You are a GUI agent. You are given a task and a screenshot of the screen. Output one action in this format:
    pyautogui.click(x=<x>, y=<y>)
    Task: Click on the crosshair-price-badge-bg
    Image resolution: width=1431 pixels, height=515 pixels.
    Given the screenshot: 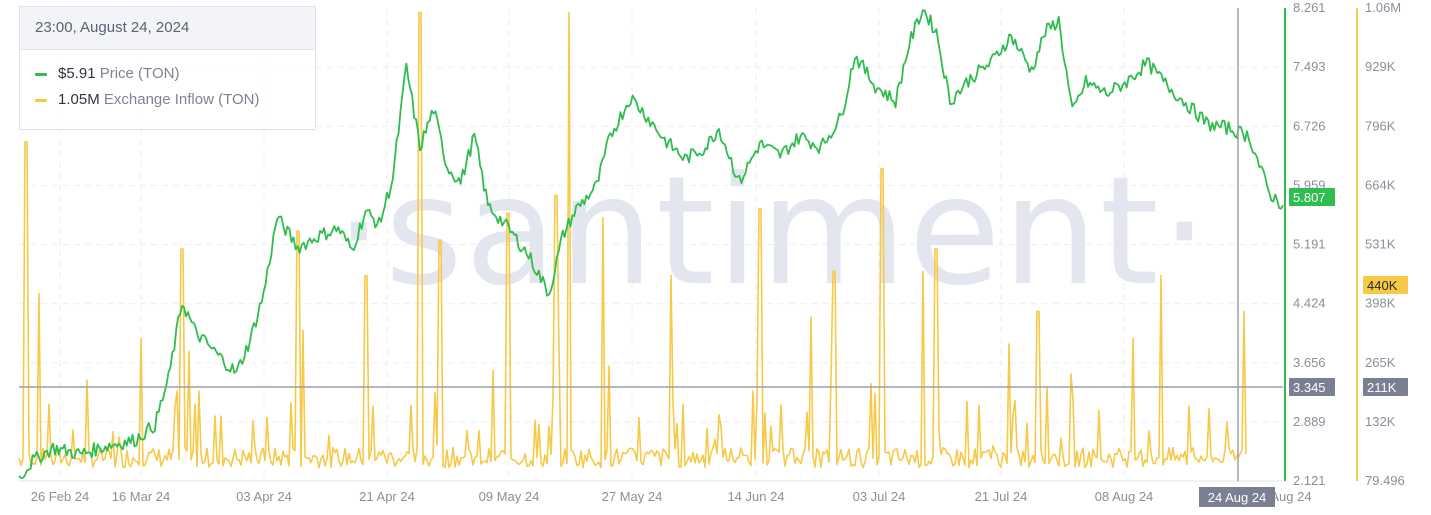 What is the action you would take?
    pyautogui.click(x=1312, y=387)
    